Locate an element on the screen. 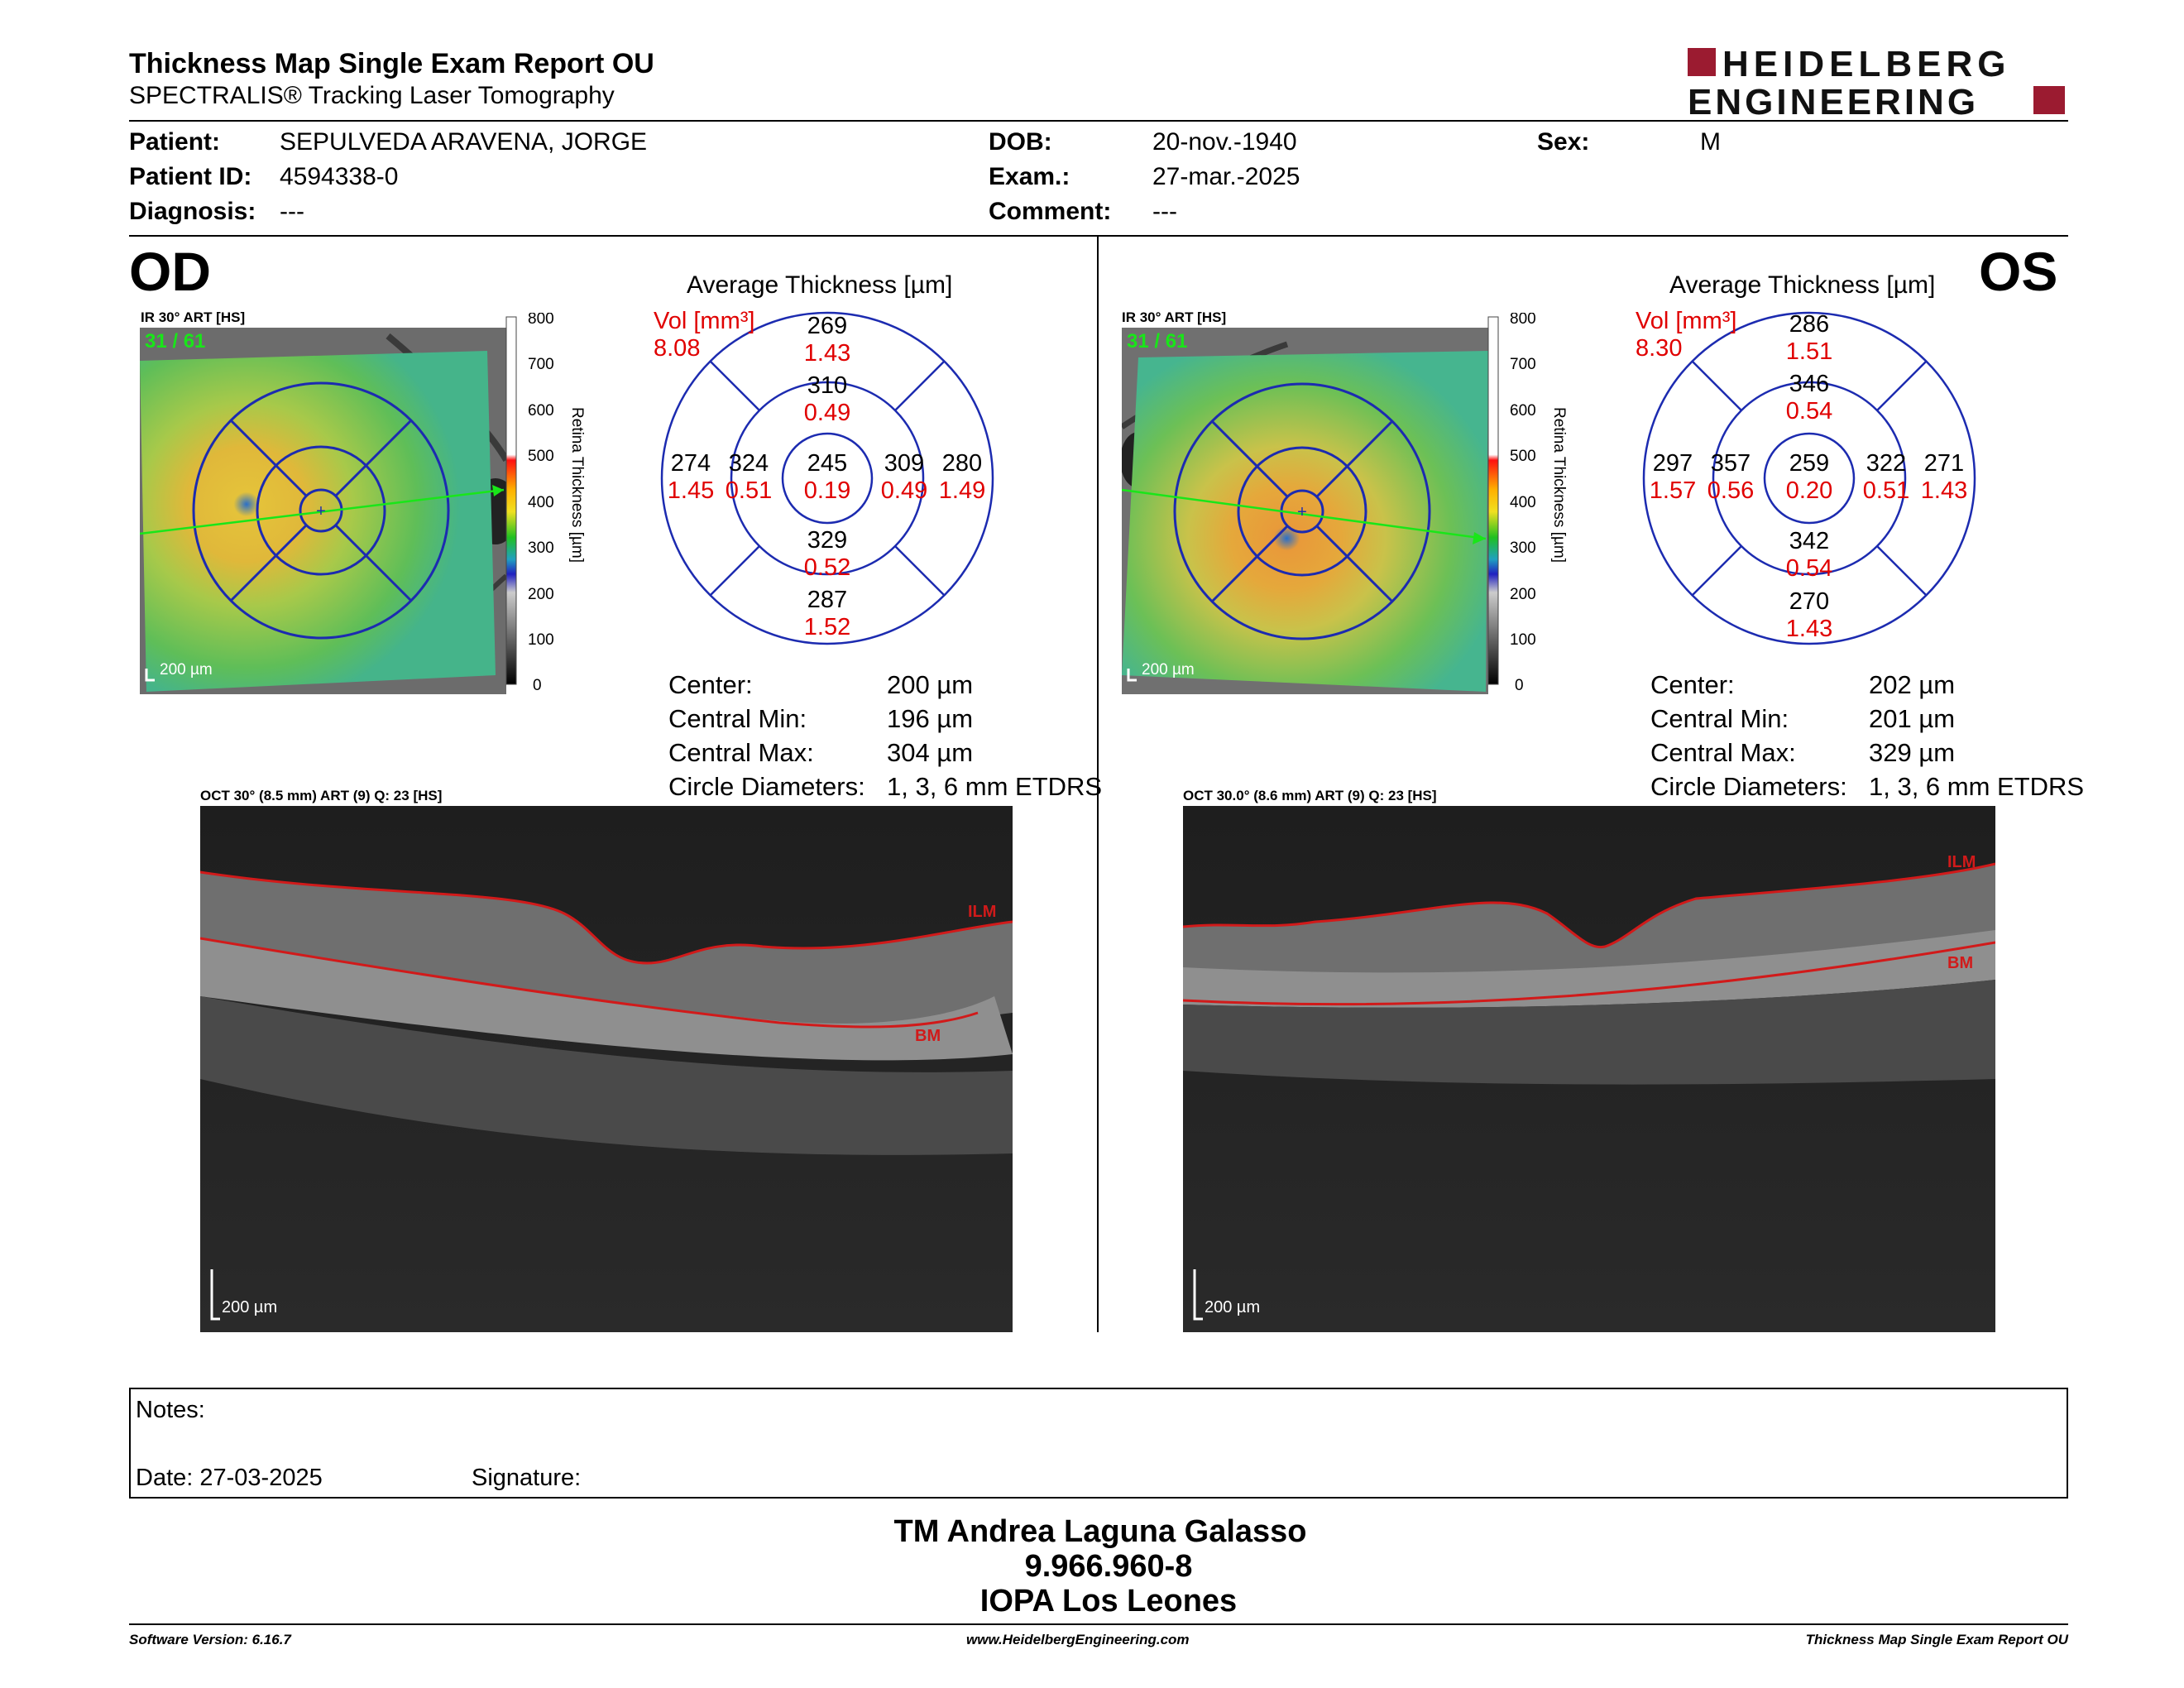 This screenshot has width=2184, height=1688. colorbar-label: Retina Thickness [µm] is located at coordinates (1559, 485).